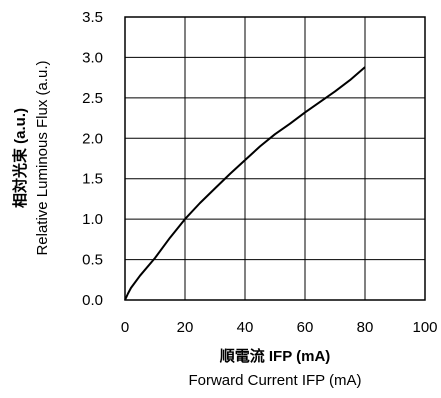 This screenshot has width=441, height=398. I want to click on x-tick-label: 0, so click(125, 327).